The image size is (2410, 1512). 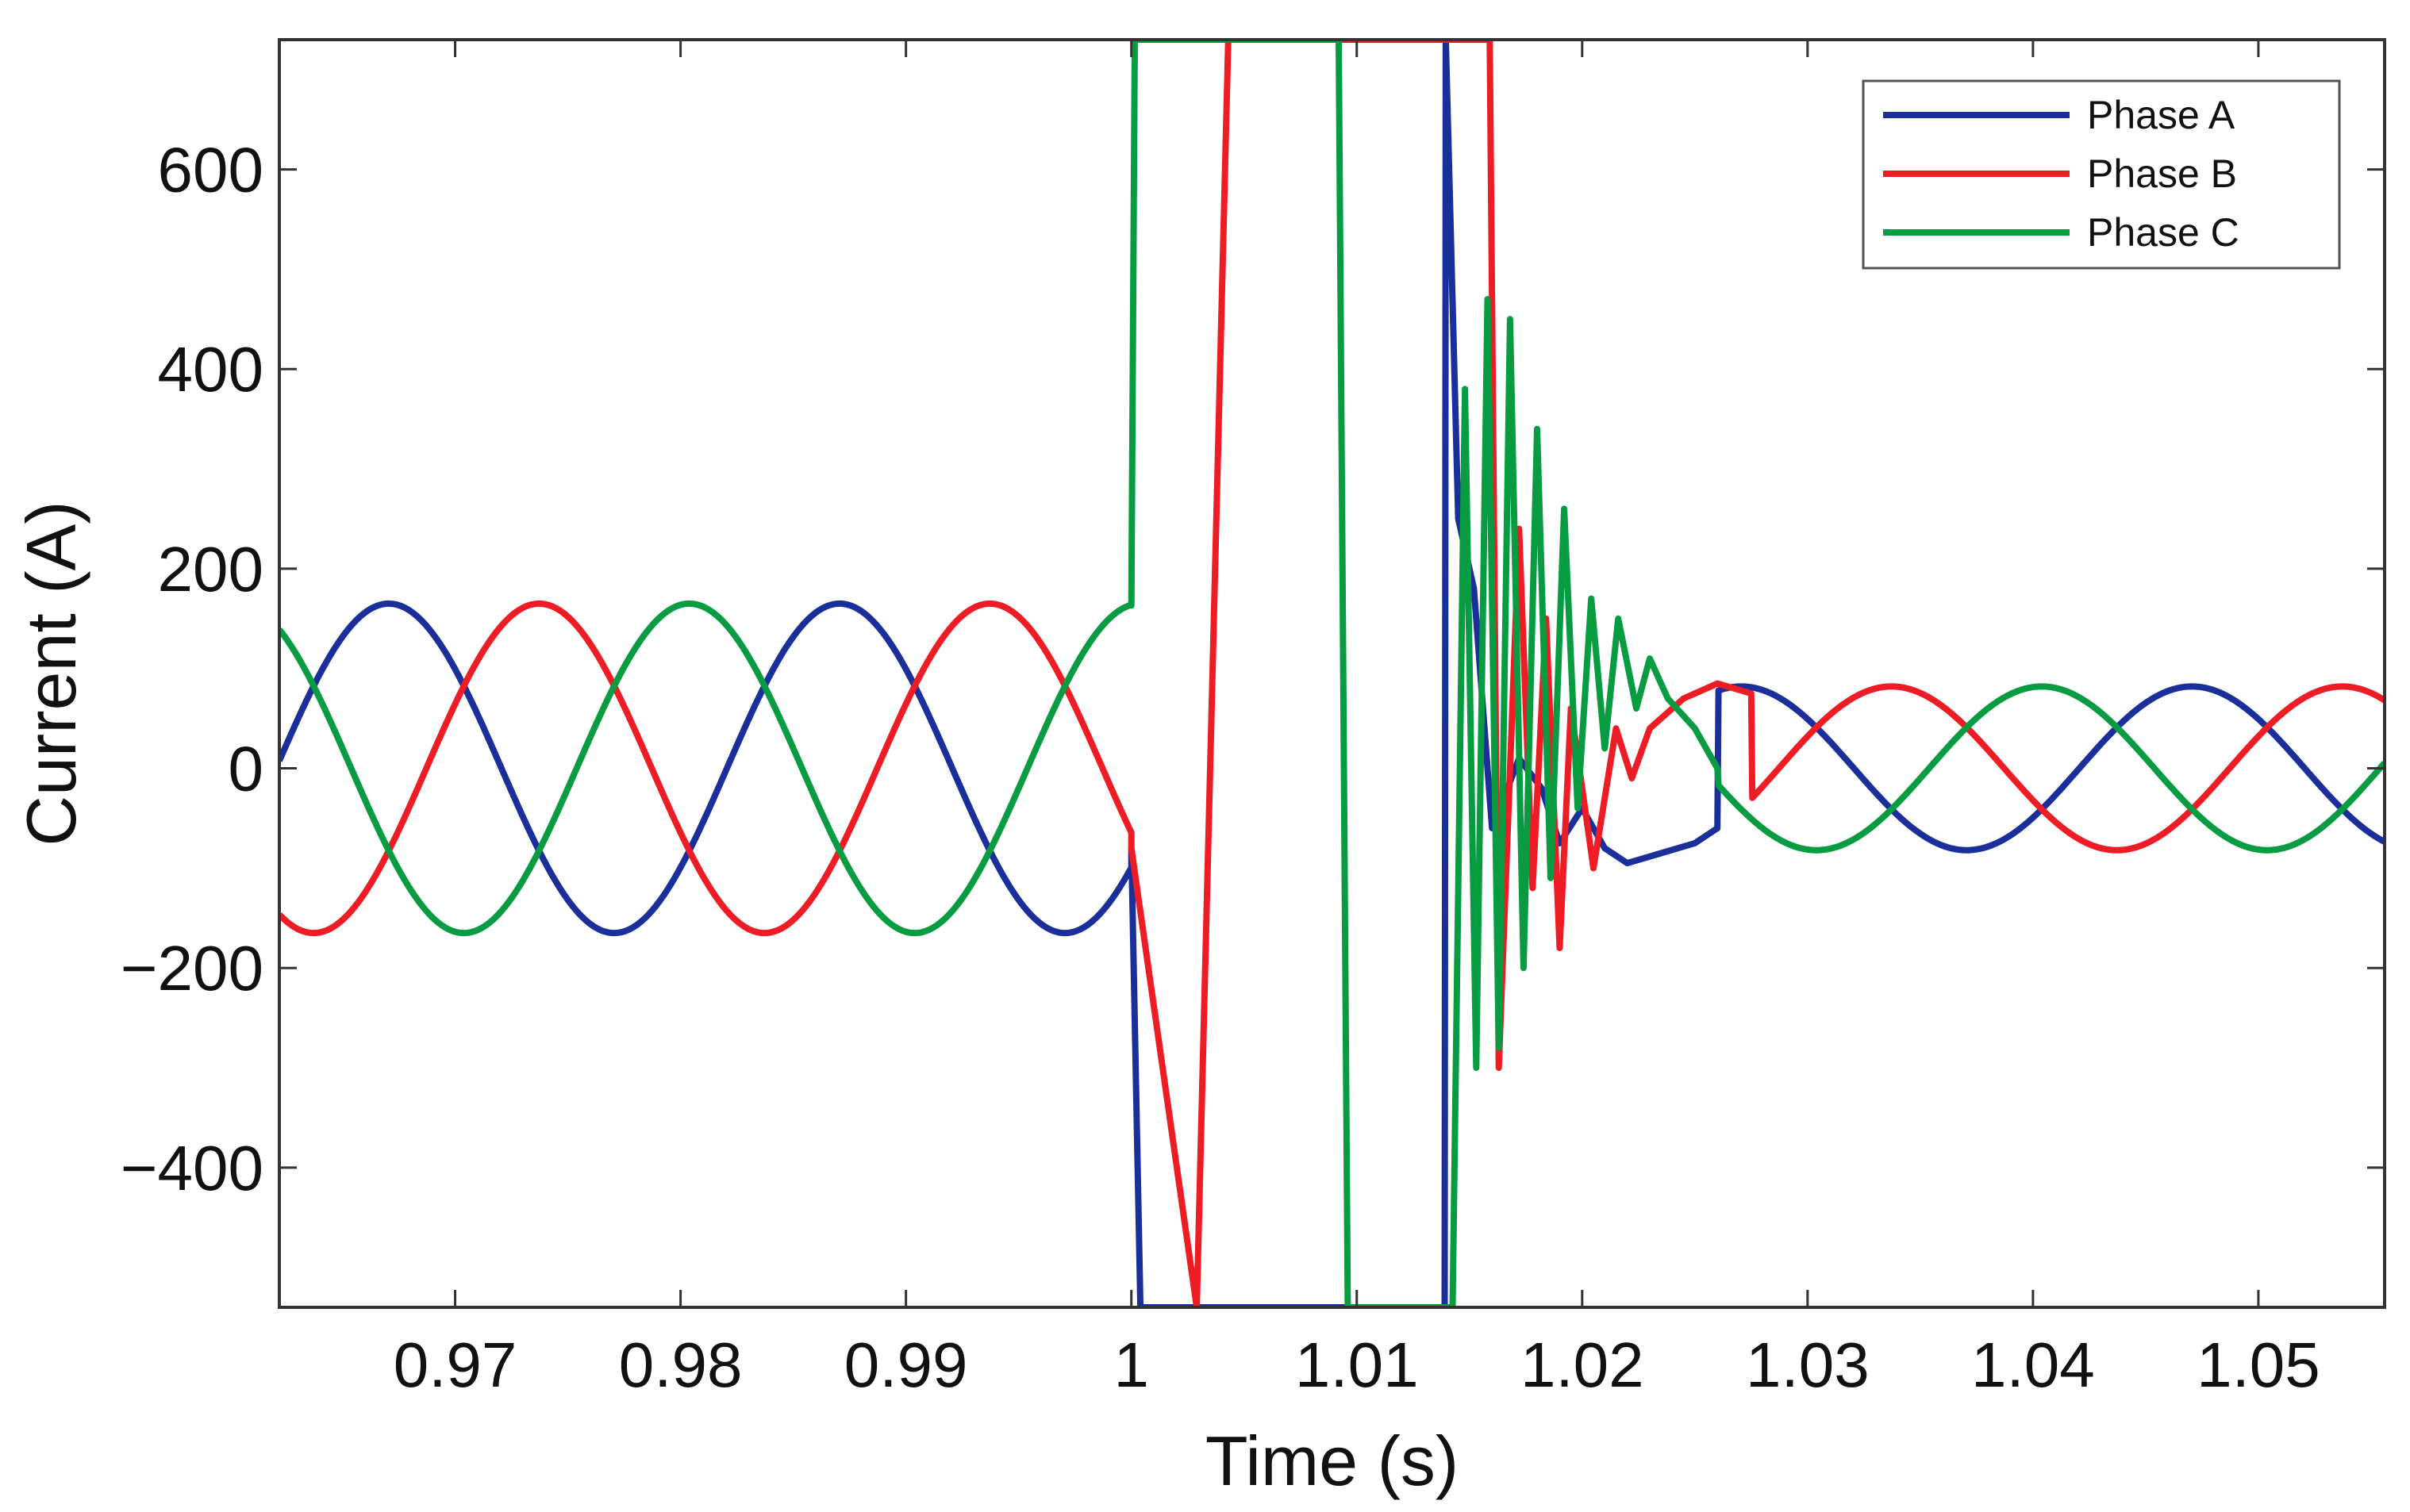 What do you see at coordinates (1357, 1365) in the screenshot?
I see `x-tick-label: 1.01` at bounding box center [1357, 1365].